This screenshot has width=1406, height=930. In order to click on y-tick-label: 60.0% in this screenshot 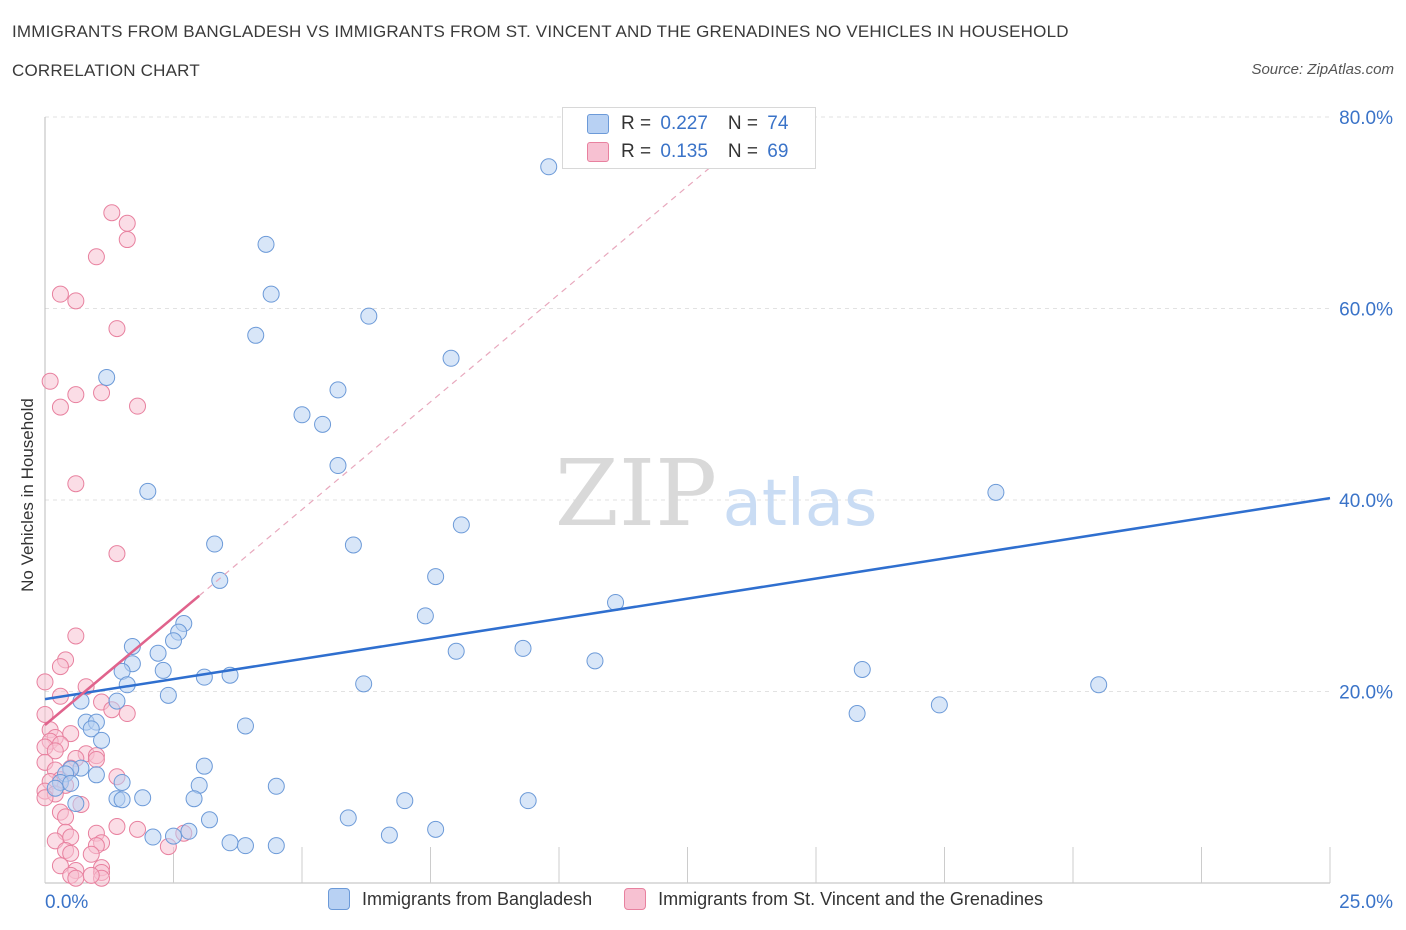, I will do `click(1366, 310)`.